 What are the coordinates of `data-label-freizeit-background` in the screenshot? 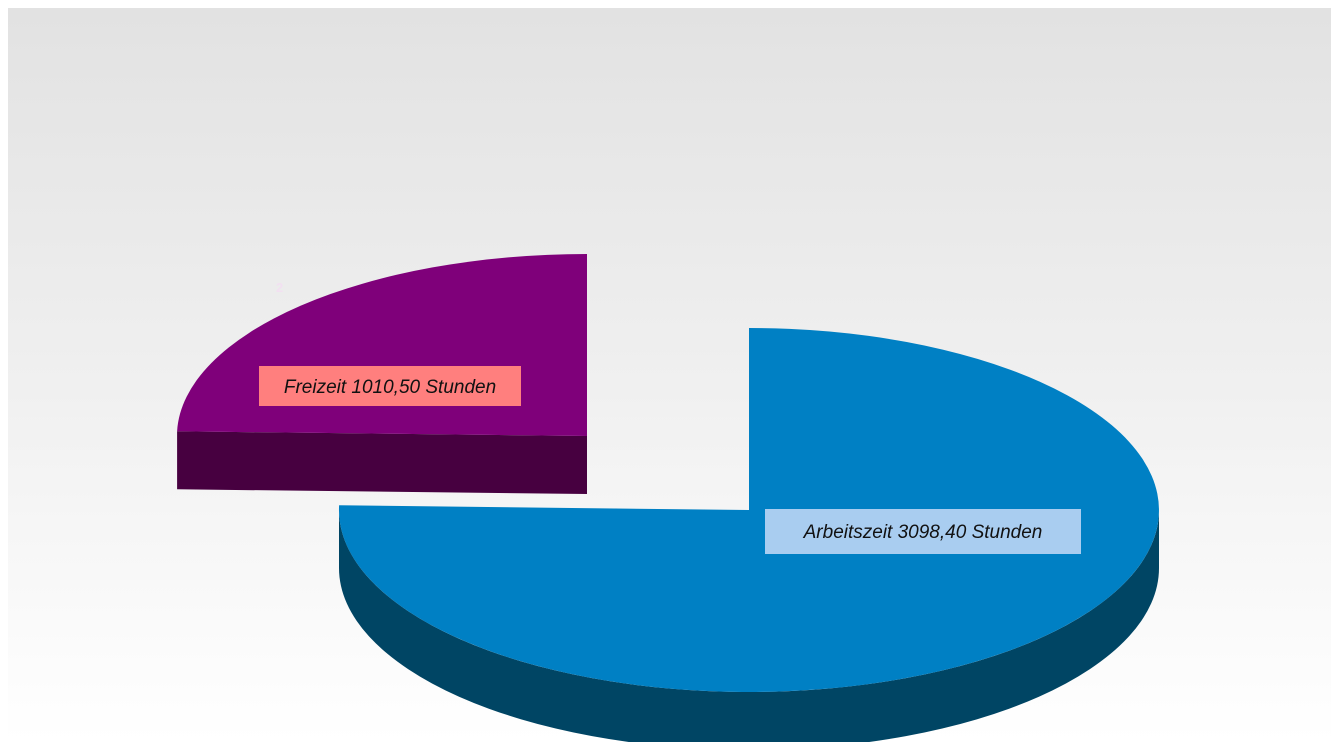 It's located at (390, 386).